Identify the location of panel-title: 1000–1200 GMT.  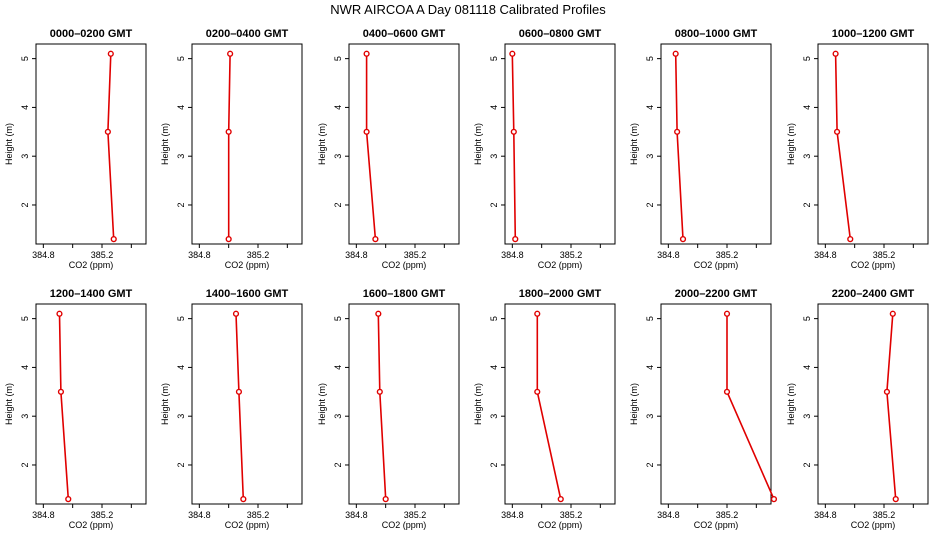
(873, 34).